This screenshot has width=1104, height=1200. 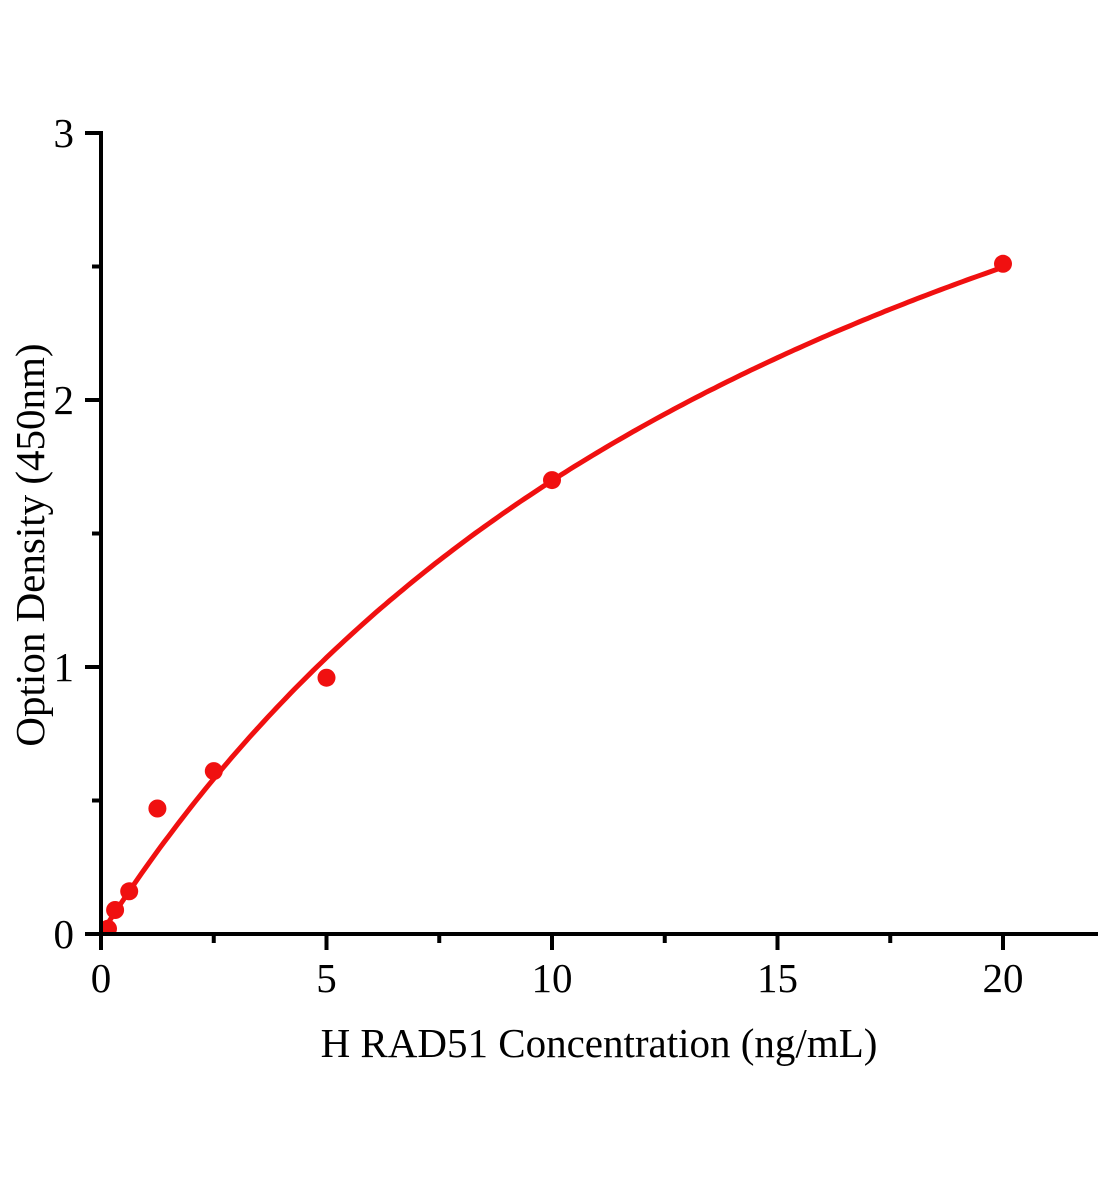 I want to click on x-tick-label: 0, so click(x=101, y=978).